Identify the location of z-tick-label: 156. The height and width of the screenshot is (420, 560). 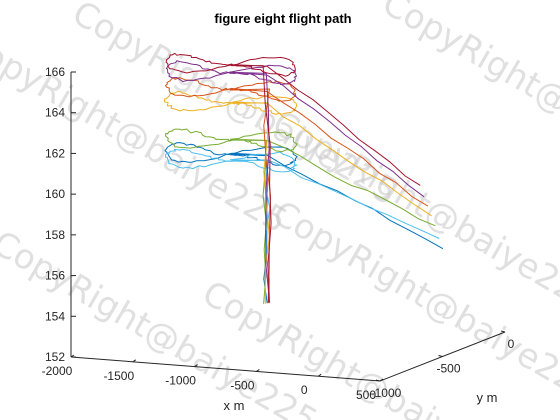
(55, 276).